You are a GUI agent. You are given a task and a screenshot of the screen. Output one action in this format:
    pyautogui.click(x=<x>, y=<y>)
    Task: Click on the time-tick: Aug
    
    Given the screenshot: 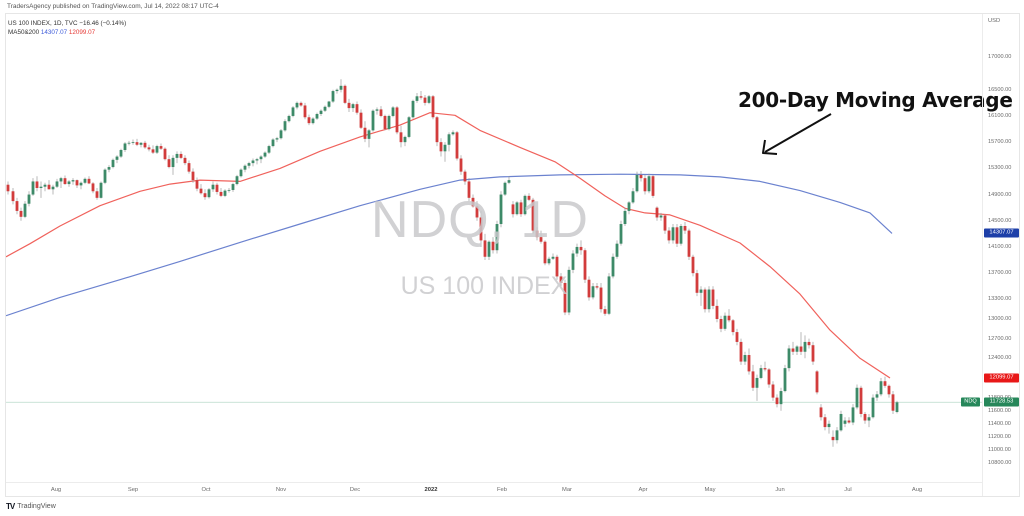 What is the action you would take?
    pyautogui.click(x=56, y=490)
    